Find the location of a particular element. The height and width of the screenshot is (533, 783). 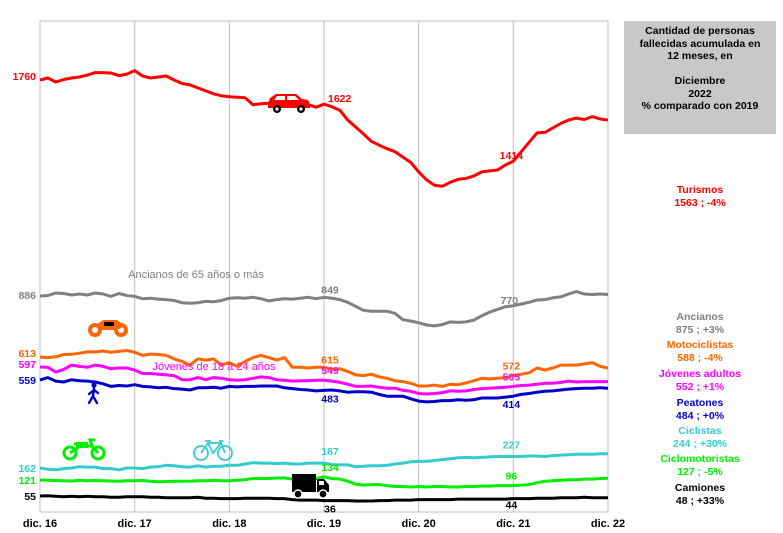

data-label-ciclomoto: 121 is located at coordinates (27, 481).